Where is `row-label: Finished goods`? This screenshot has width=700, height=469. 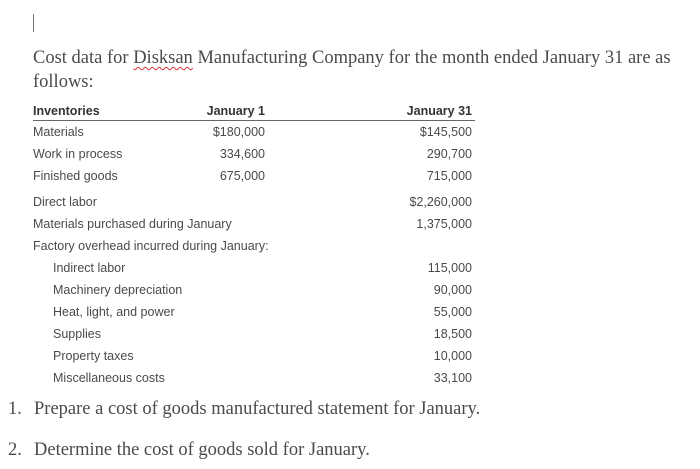 row-label: Finished goods is located at coordinates (75, 176).